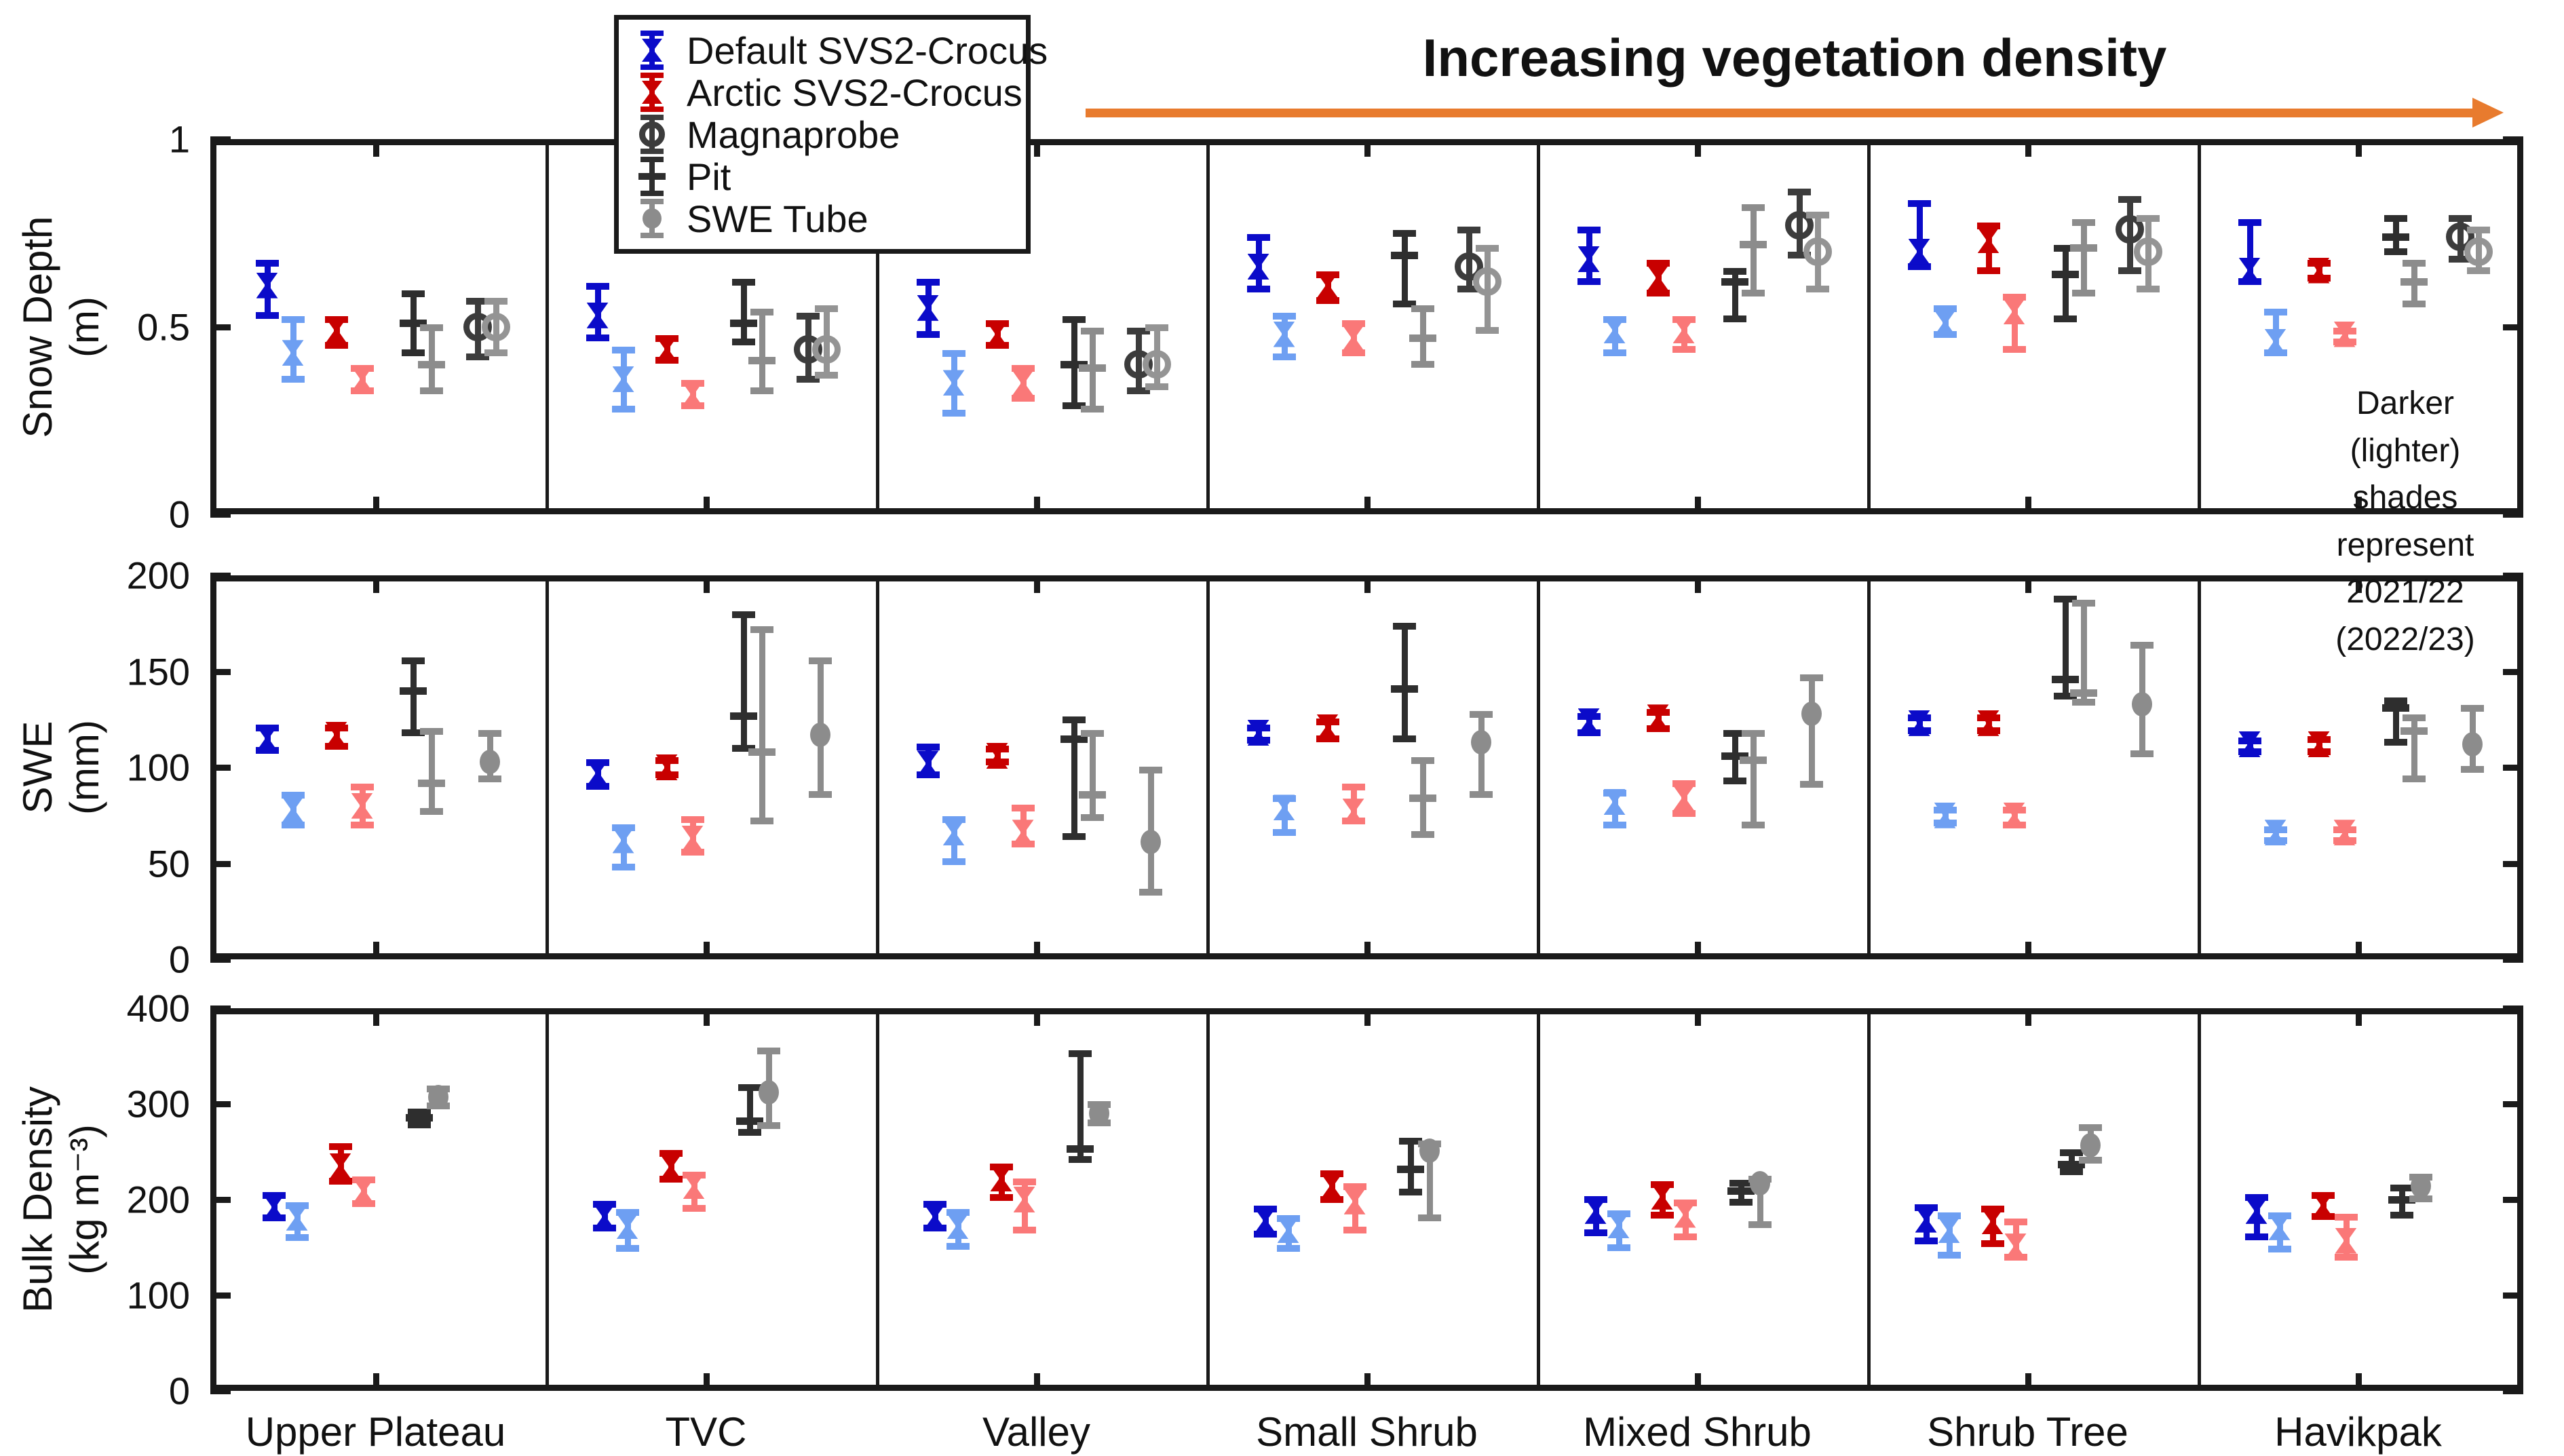 This screenshot has width=2564, height=1456. I want to click on errorbar-snow_depth-shrub-tree-pit_light-cap-top, so click(2083, 222).